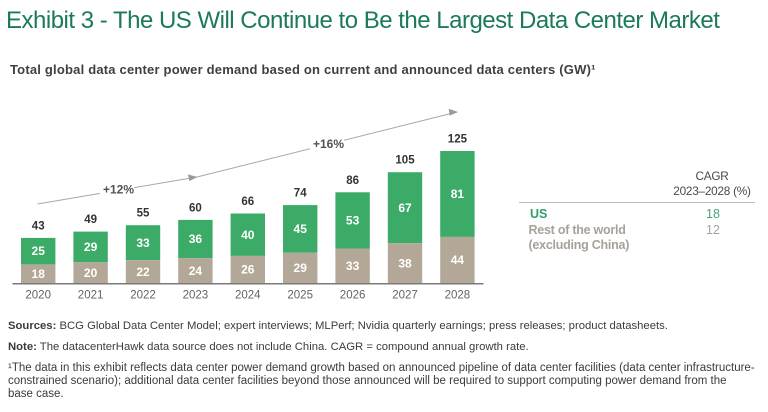 Image resolution: width=768 pixels, height=412 pixels. Describe the element at coordinates (300, 194) in the screenshot. I see `svg-text: 74` at that location.